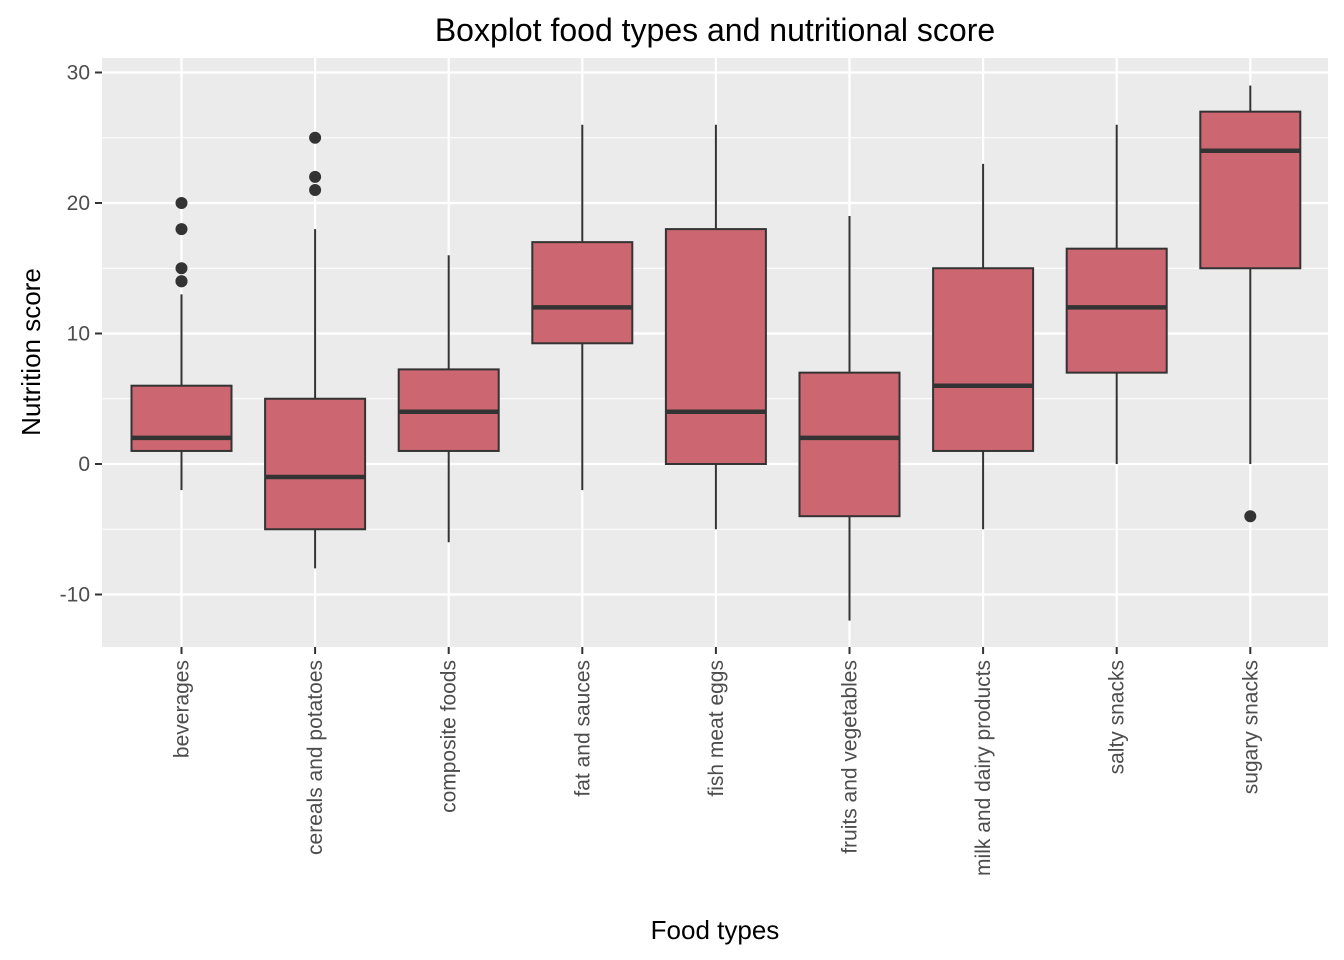  Describe the element at coordinates (315, 757) in the screenshot. I see `x-tick-label: cereals and potatoes` at that location.